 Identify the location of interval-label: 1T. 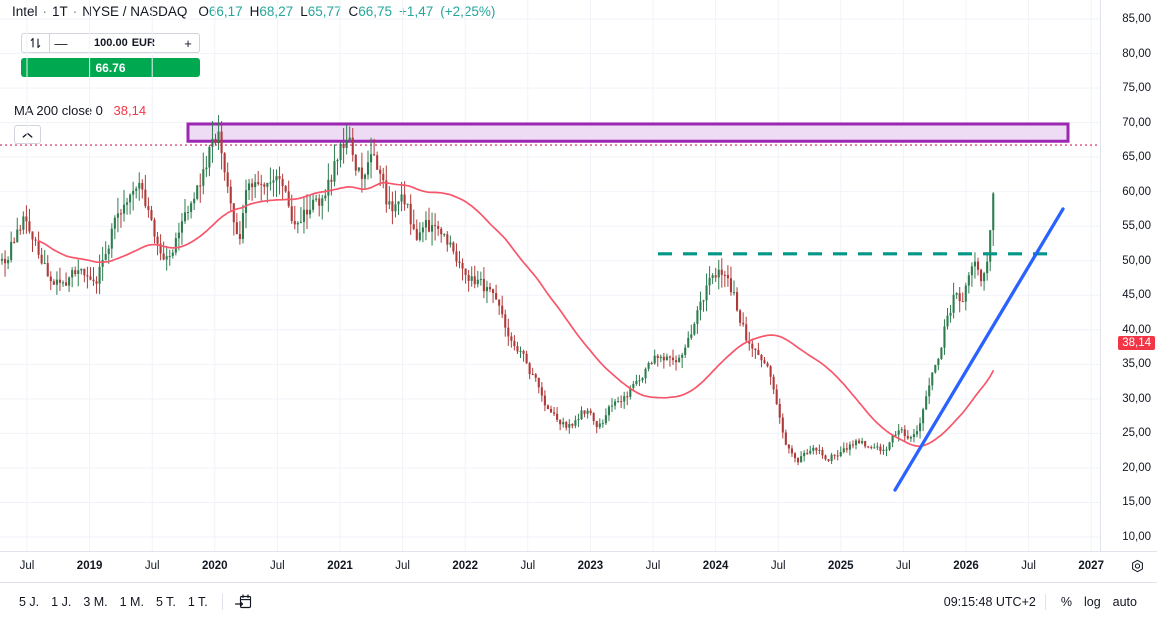
(60, 11).